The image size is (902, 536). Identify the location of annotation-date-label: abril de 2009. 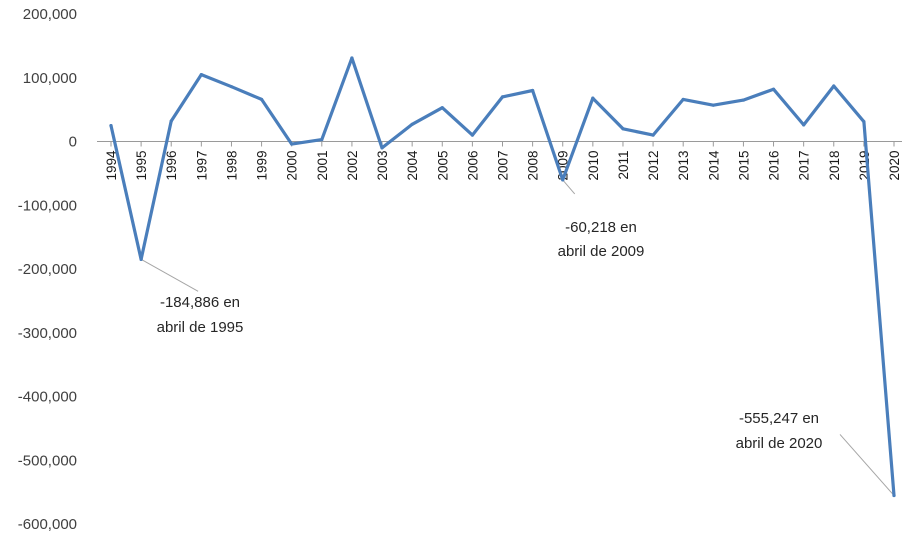
(601, 251).